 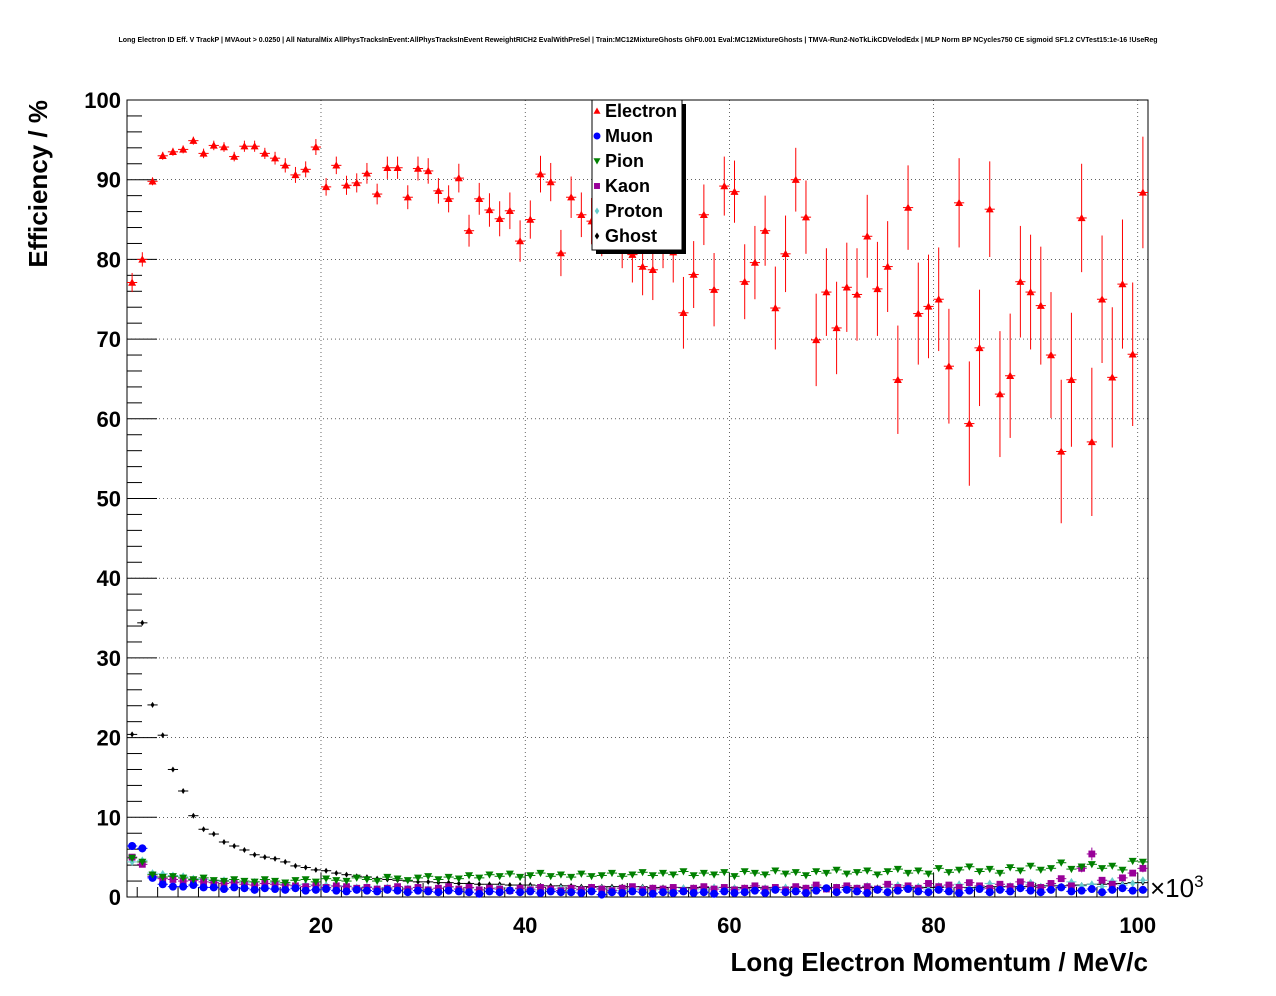 I want to click on y-tick-label: 30, so click(x=109, y=658).